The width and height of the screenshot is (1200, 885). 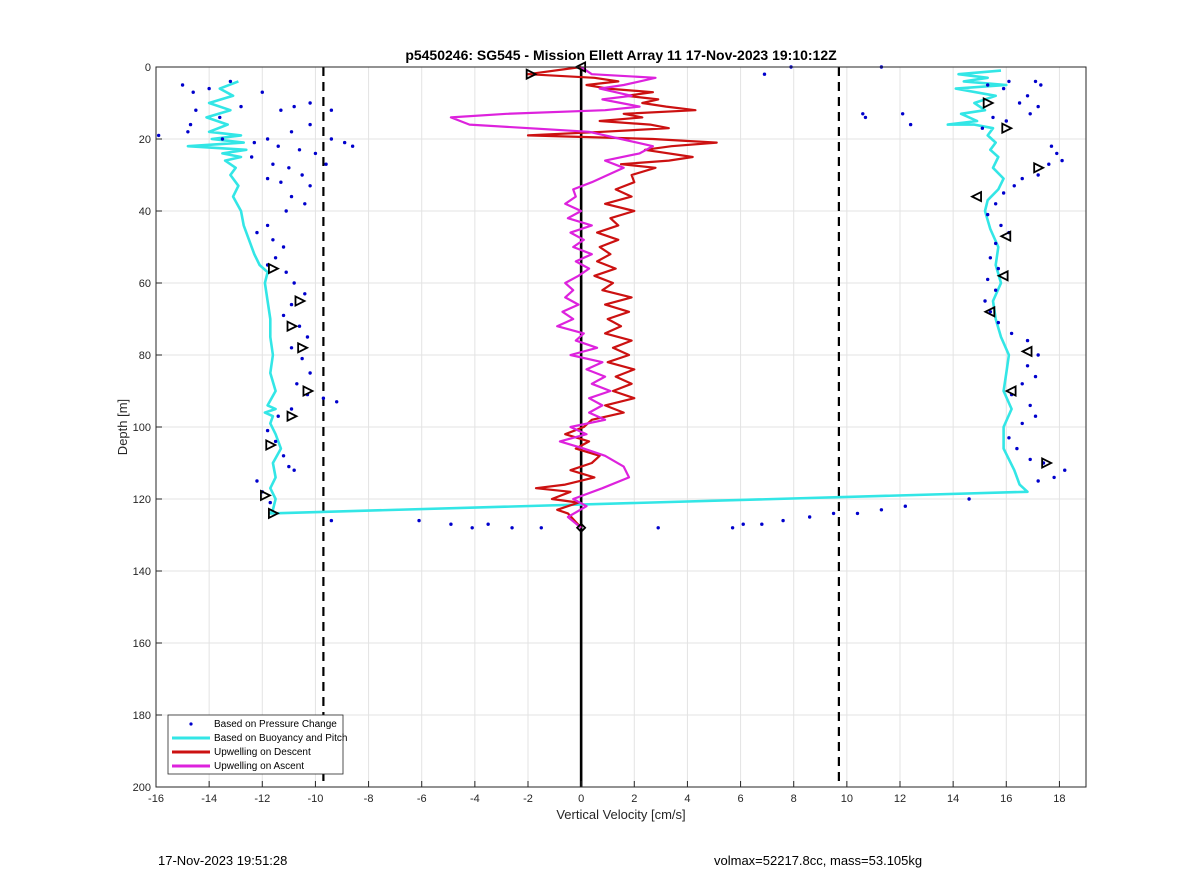 What do you see at coordinates (422, 799) in the screenshot?
I see `x-tick-label: -6` at bounding box center [422, 799].